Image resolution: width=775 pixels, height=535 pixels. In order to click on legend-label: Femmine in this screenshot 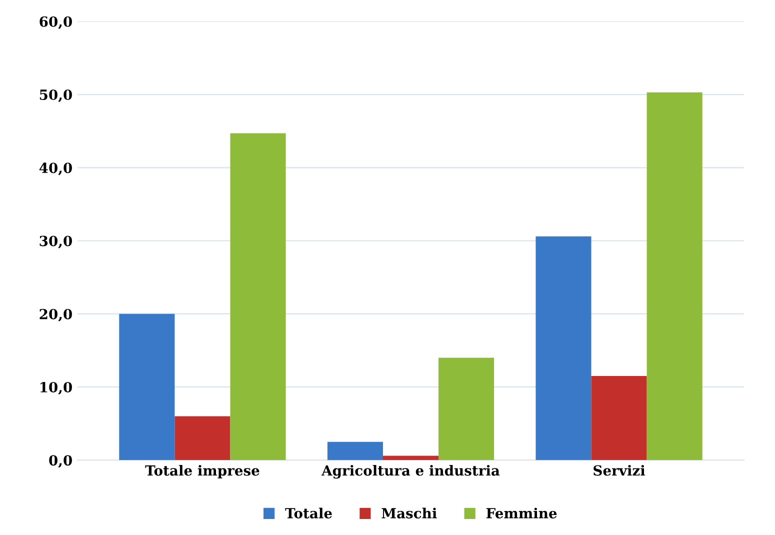, I will do `click(521, 513)`.